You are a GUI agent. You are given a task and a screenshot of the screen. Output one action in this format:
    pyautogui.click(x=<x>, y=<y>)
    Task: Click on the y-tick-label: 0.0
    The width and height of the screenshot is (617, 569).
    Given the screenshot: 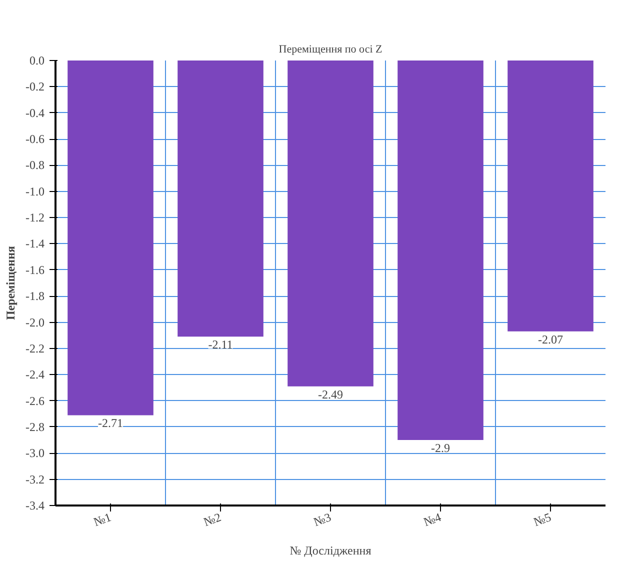 What is the action you would take?
    pyautogui.click(x=37, y=61)
    